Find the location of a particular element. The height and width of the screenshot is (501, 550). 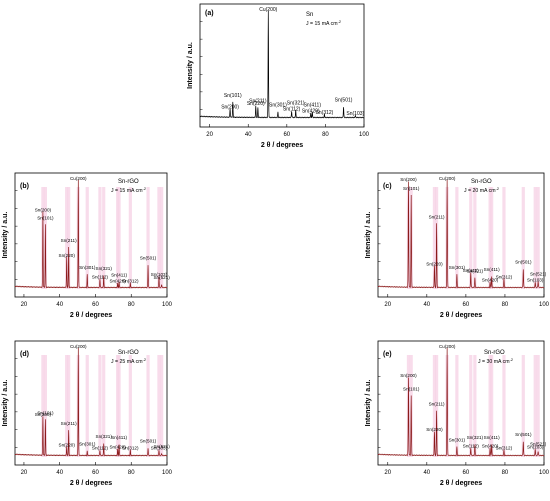

current-density-label: J = 20 mA cm-2 is located at coordinates (481, 190).